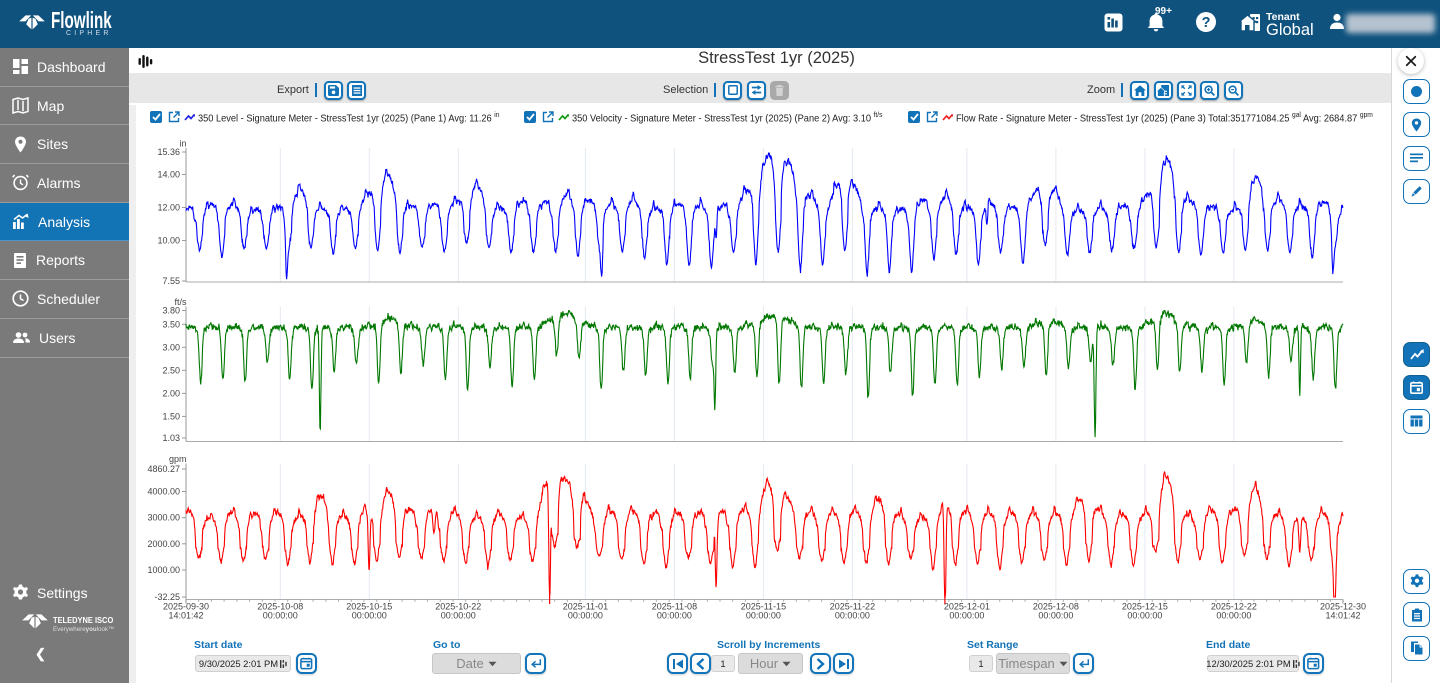  Describe the element at coordinates (171, 393) in the screenshot. I see `svg-text: 2.00` at that location.